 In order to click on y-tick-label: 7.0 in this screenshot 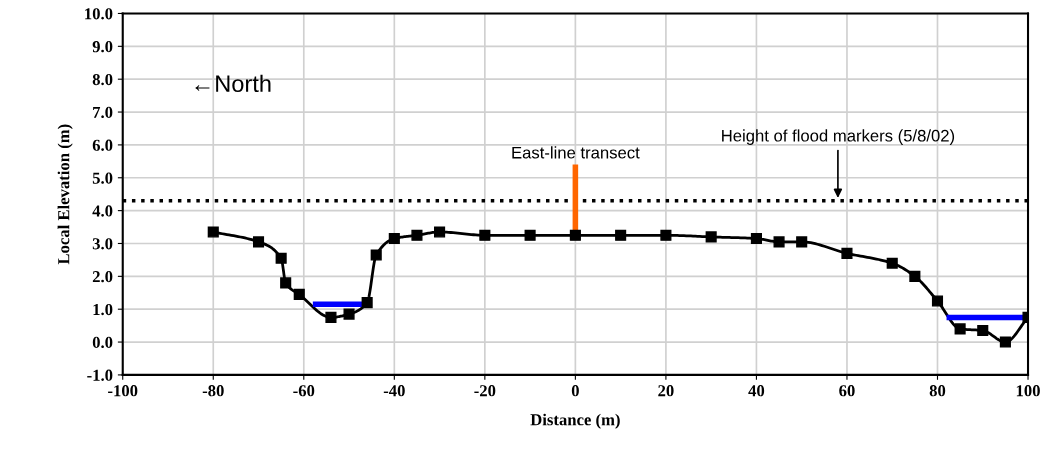, I will do `click(103, 112)`.